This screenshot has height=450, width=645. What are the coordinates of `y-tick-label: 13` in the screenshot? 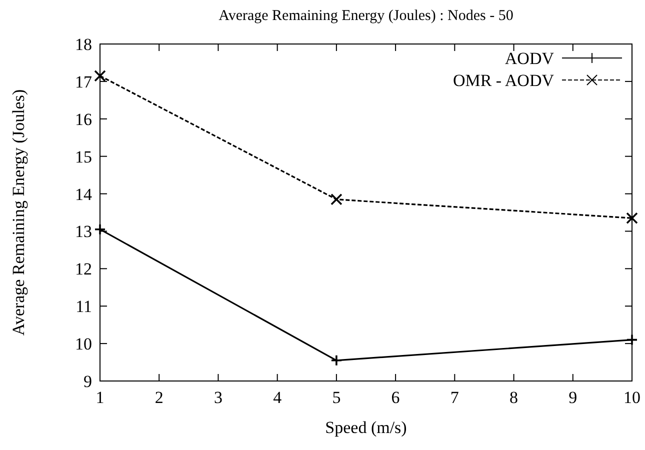 It's located at (83, 232).